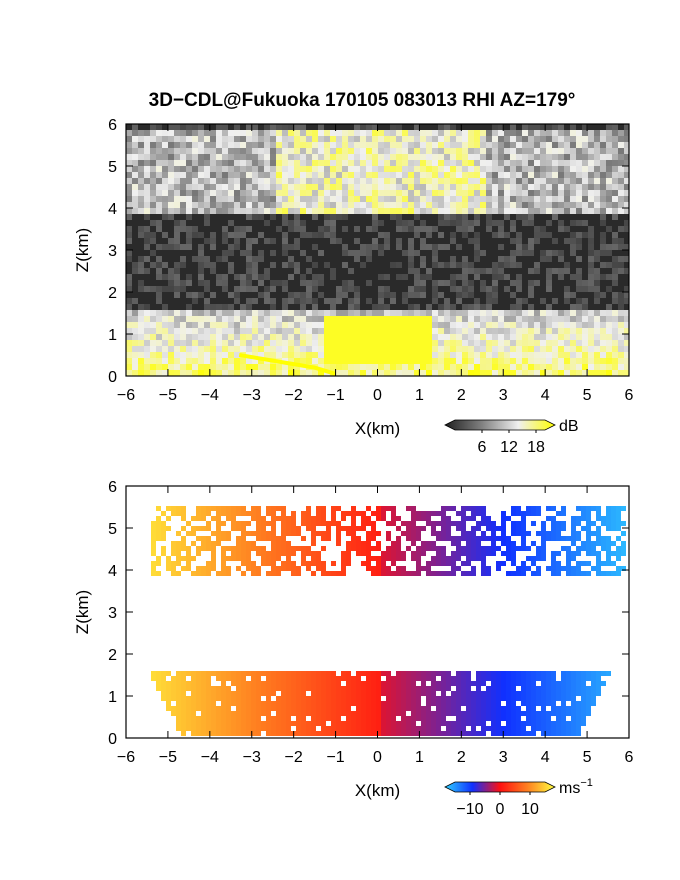  Describe the element at coordinates (569, 426) in the screenshot. I see `colorbar-unit: dB` at that location.